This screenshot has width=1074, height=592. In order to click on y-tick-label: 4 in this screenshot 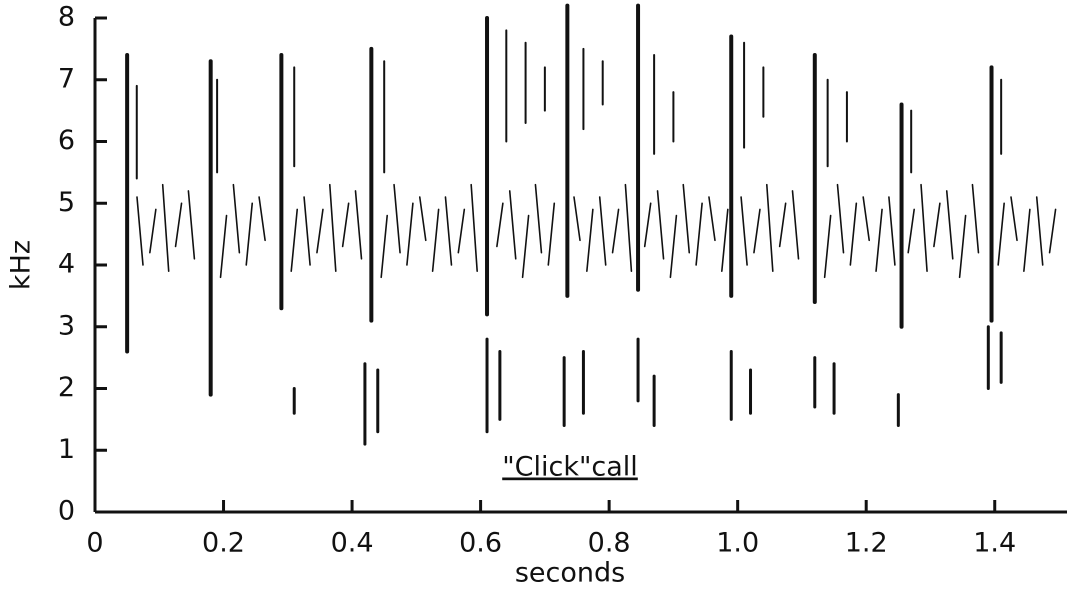, I will do `click(66, 264)`.